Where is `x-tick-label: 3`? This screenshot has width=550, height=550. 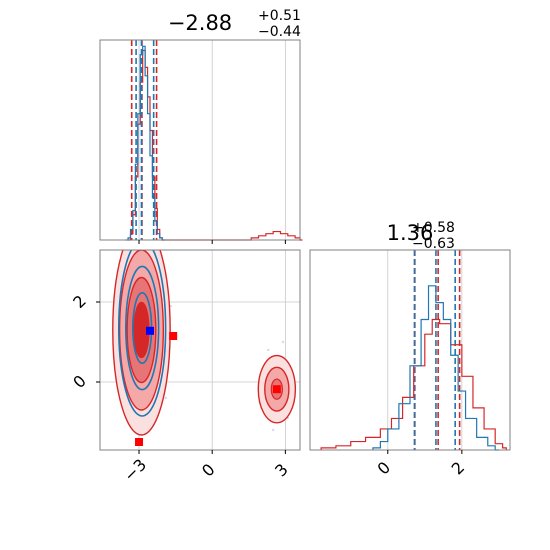 x-tick-label: 3 is located at coordinates (281, 470).